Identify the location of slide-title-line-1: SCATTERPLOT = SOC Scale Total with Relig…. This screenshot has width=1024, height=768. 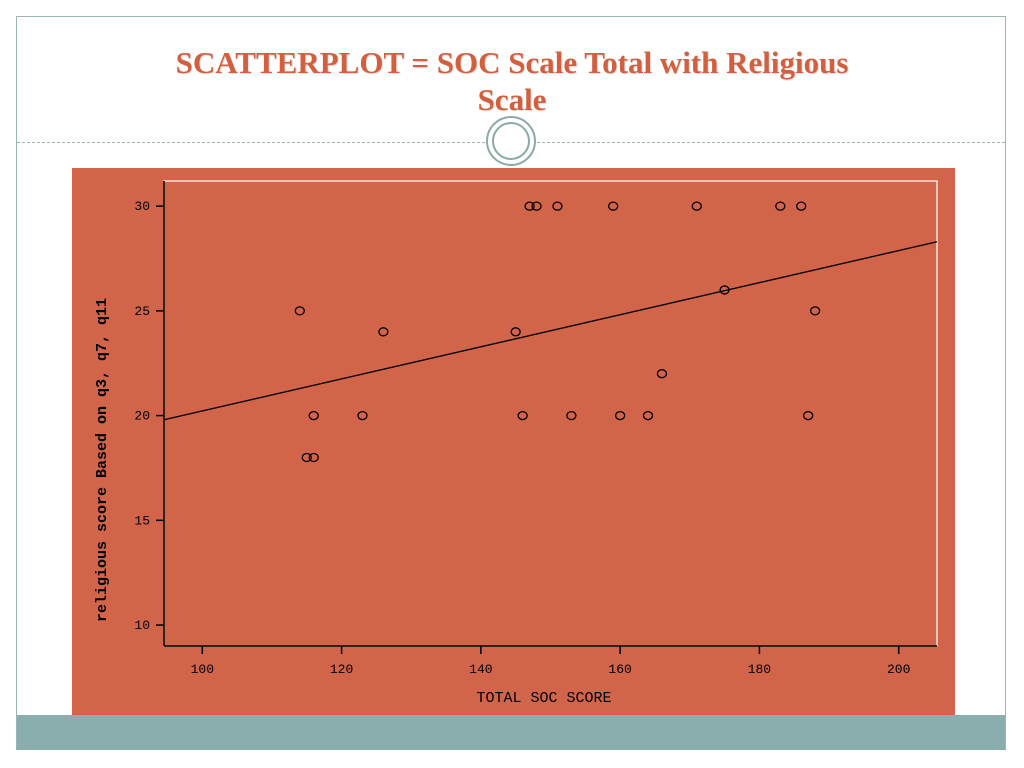
(512, 62).